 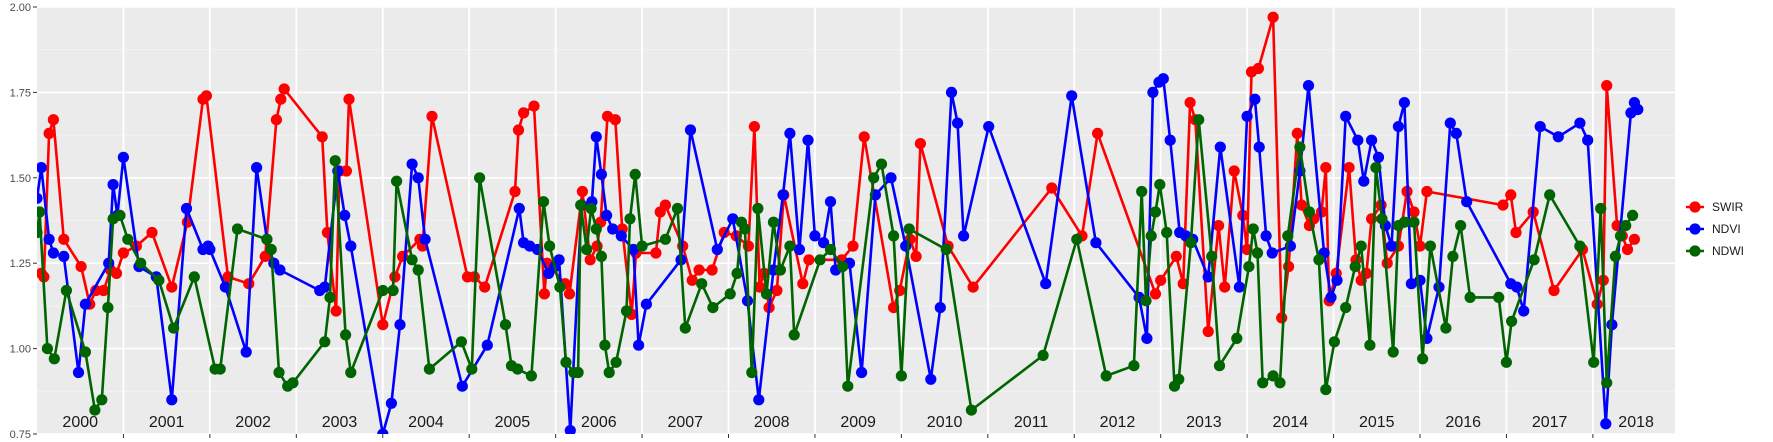 I want to click on year-label: 2001, so click(x=167, y=422).